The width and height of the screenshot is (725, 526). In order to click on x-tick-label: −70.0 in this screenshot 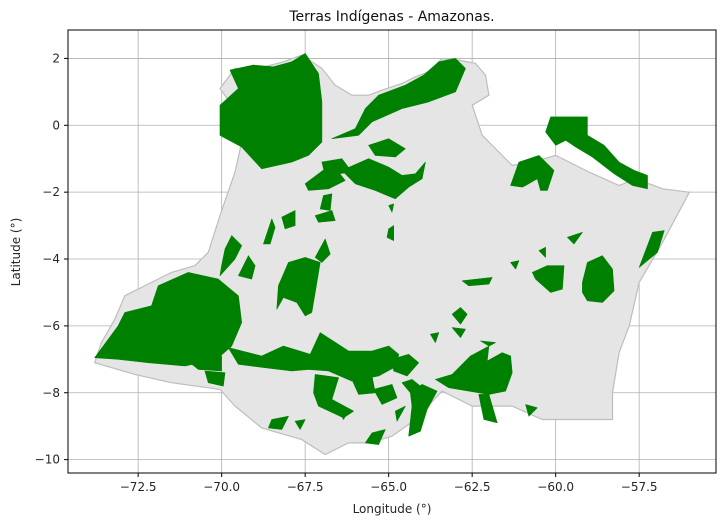, I will do `click(221, 487)`.